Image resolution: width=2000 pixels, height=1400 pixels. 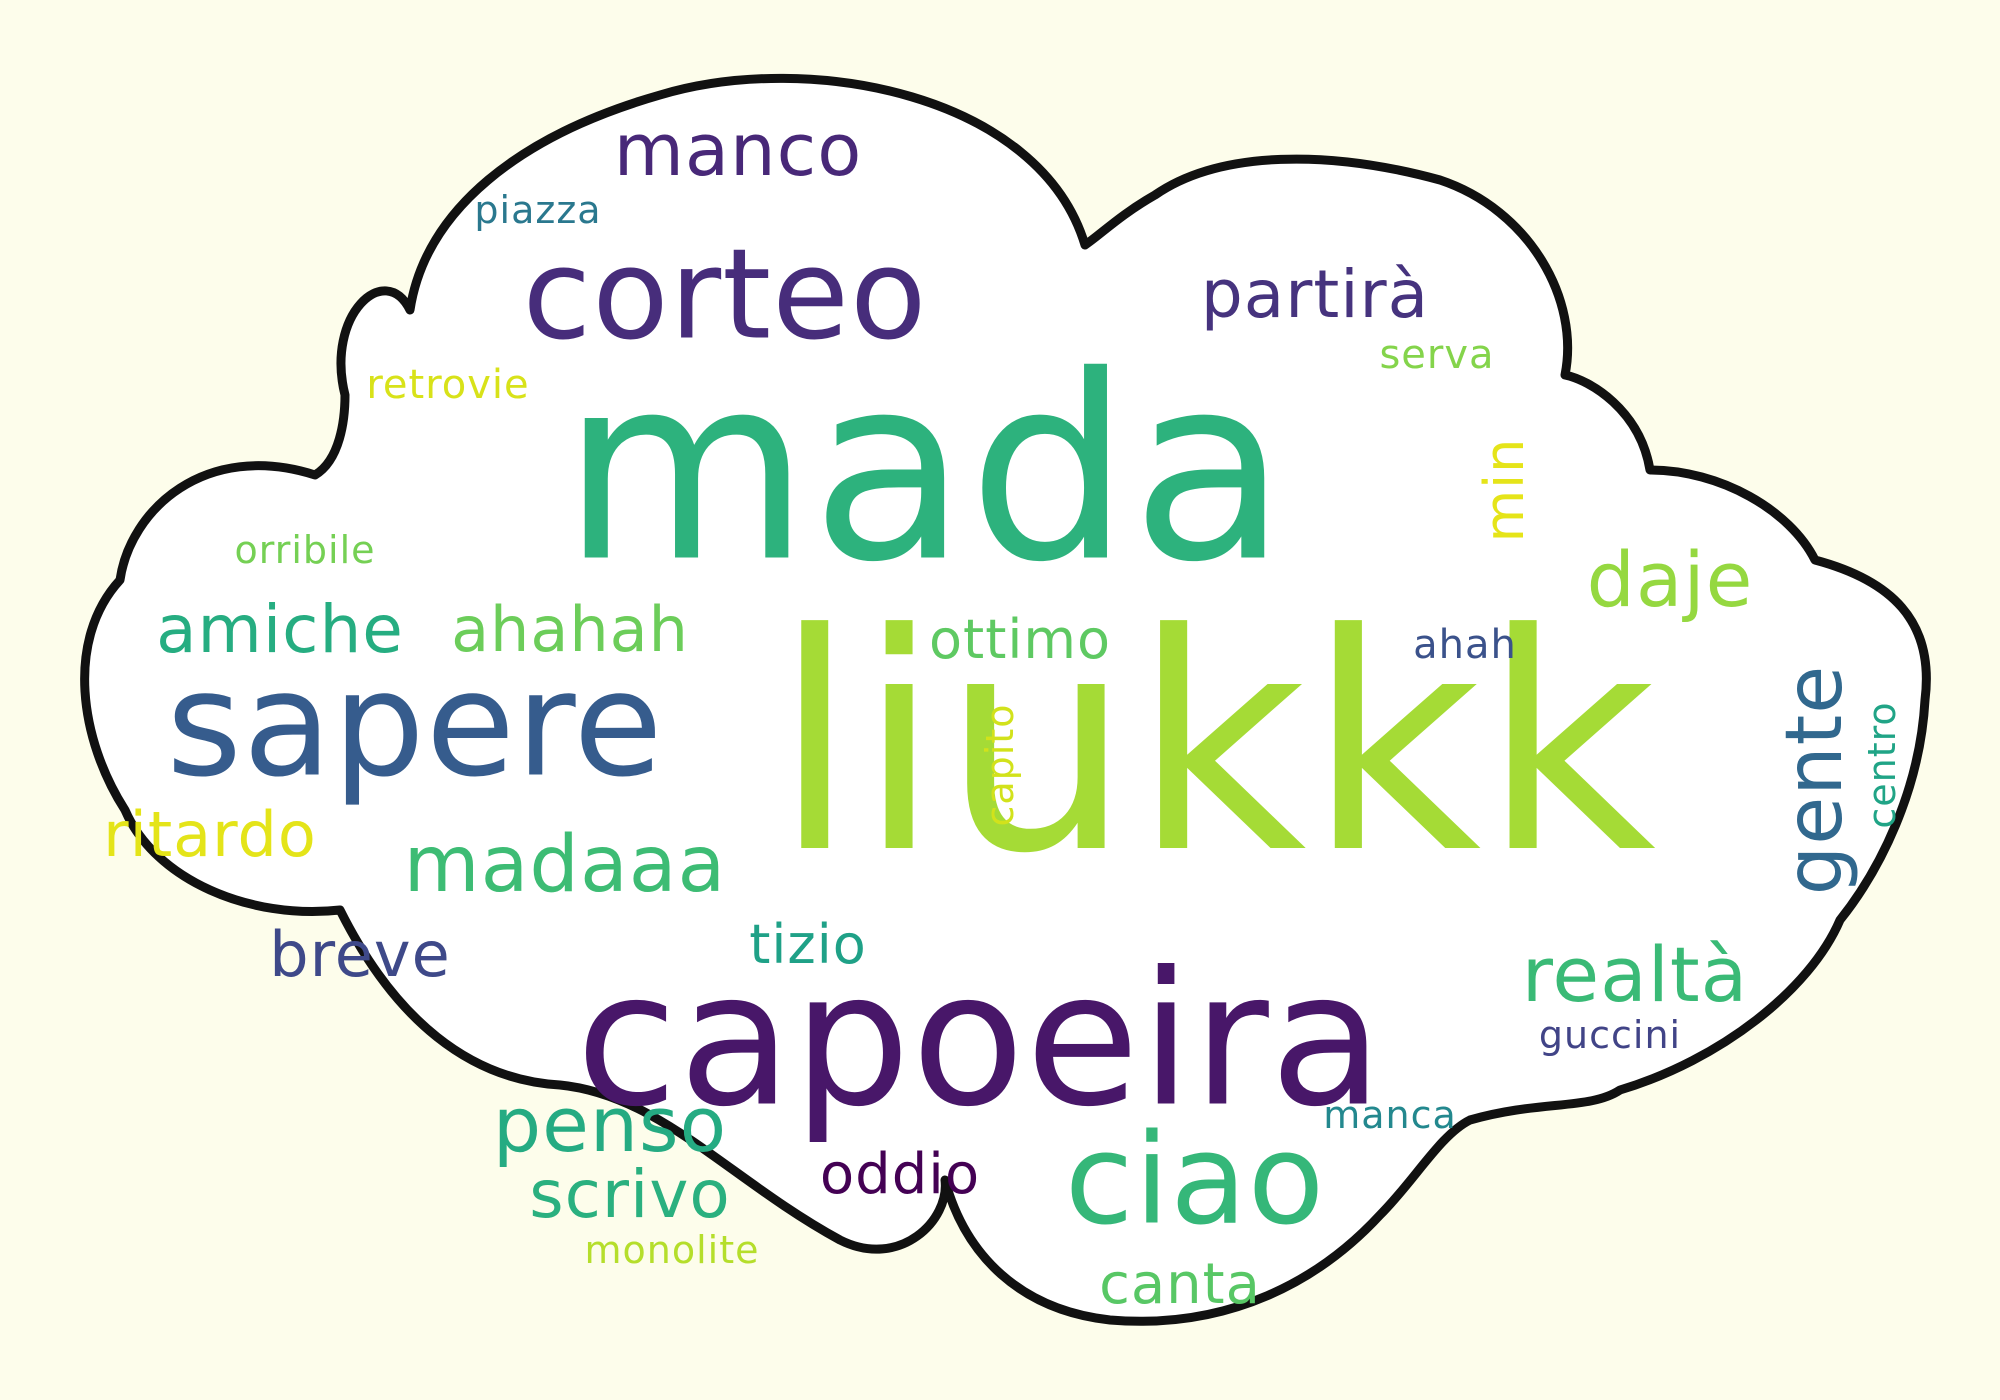 What do you see at coordinates (570, 629) in the screenshot?
I see `word-ahahah: ahahah` at bounding box center [570, 629].